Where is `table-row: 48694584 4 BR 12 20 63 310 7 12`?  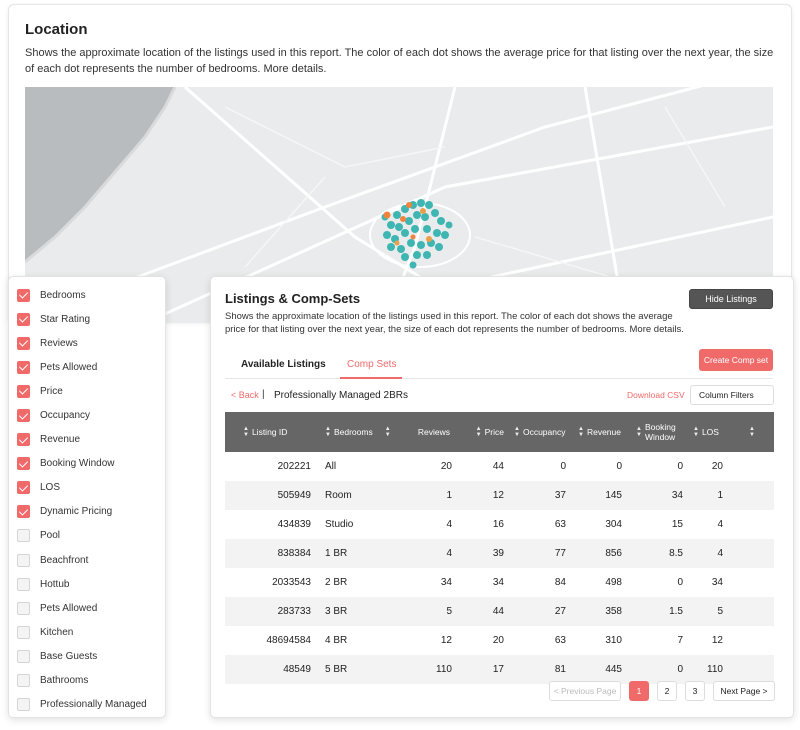 table-row: 48694584 4 BR 12 20 63 310 7 12 is located at coordinates (499, 640).